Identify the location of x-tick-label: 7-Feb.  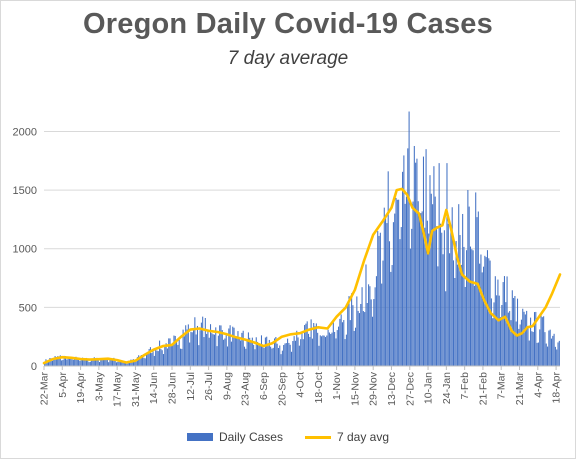
(465, 386).